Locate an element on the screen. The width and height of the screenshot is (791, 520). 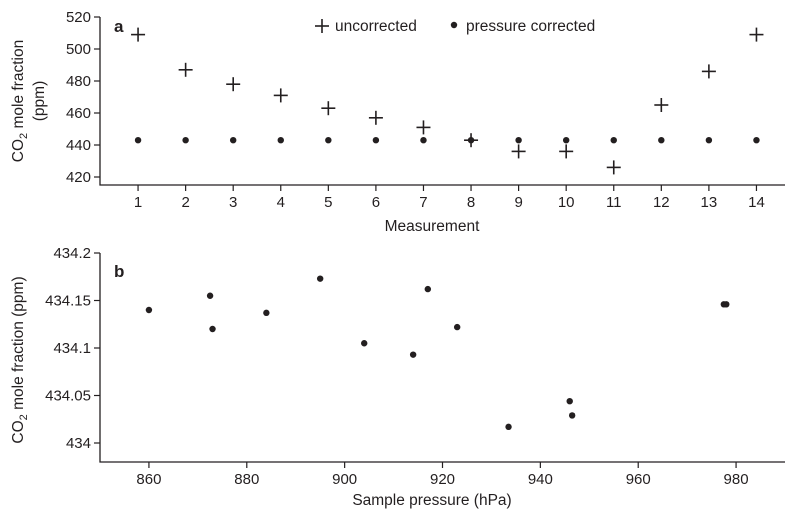
panel-b-x-ticks: 860 880 900 920 940 960 980 is located at coordinates (442, 475).